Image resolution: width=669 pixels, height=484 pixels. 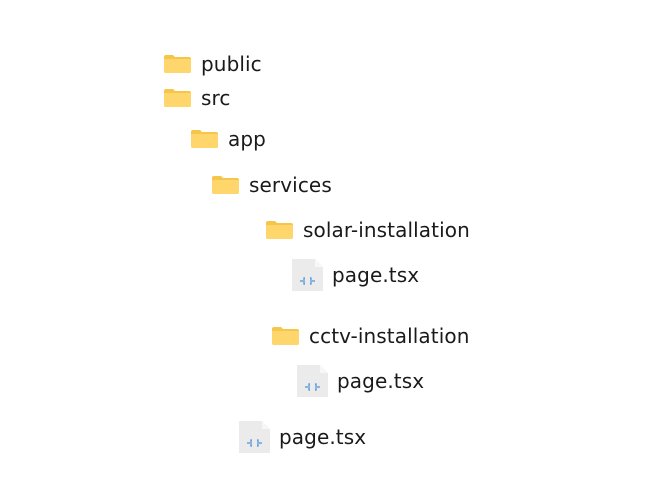 What do you see at coordinates (197, 98) in the screenshot?
I see `tree-node-src: src` at bounding box center [197, 98].